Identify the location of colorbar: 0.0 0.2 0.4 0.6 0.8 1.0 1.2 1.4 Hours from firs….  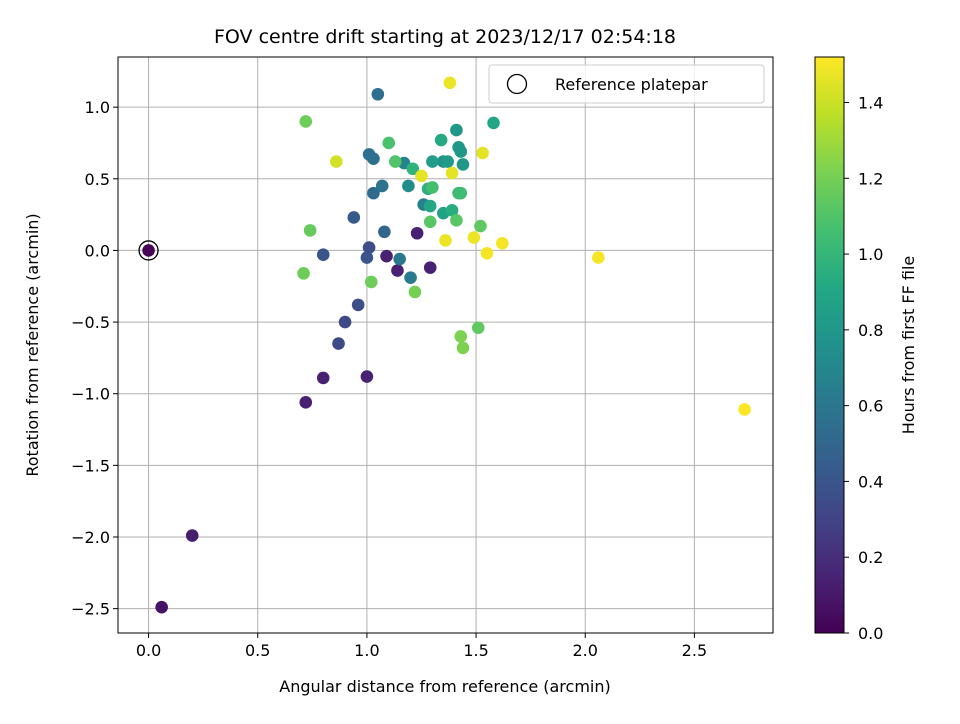
(866, 349).